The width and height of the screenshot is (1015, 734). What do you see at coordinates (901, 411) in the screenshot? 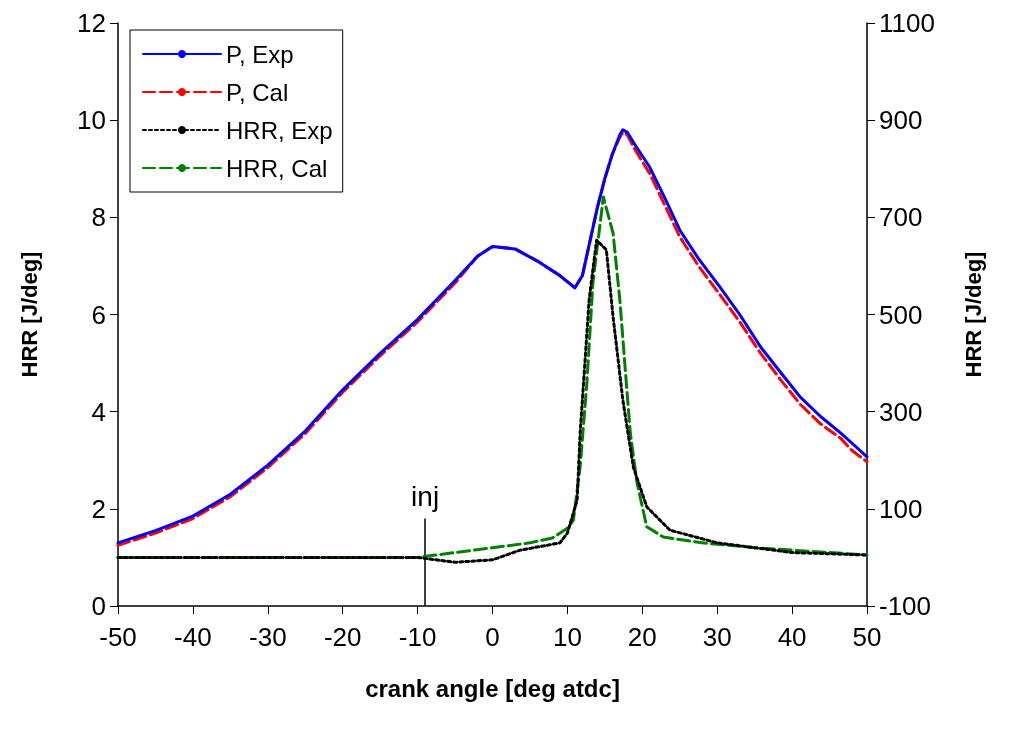
I see `y2-tick-label: 300` at bounding box center [901, 411].